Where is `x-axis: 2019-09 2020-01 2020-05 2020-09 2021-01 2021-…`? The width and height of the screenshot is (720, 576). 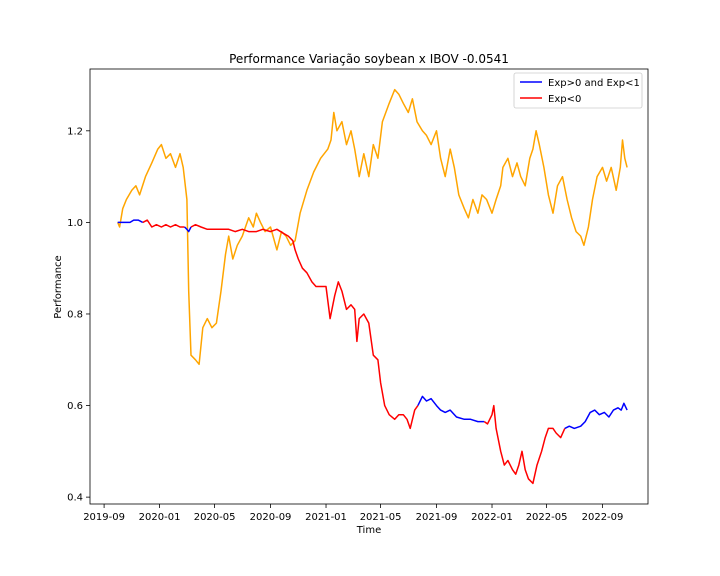
x-axis: 2019-09 2020-01 2020-05 2020-09 2021-01 2021-… is located at coordinates (353, 513).